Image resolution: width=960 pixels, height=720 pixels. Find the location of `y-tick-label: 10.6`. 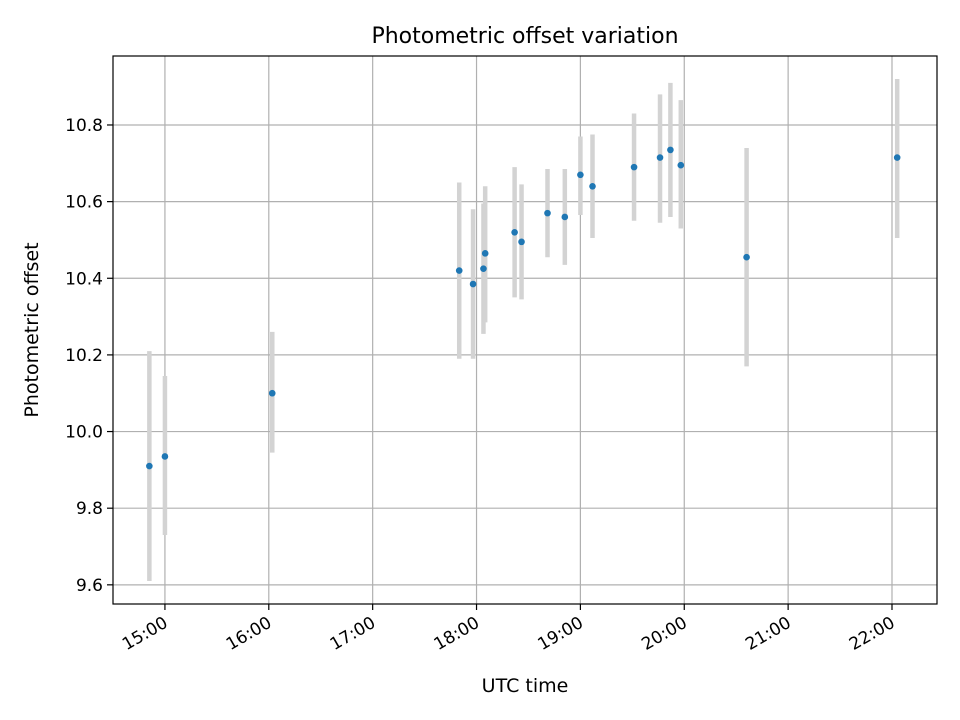

y-tick-label: 10.6 is located at coordinates (84, 203).